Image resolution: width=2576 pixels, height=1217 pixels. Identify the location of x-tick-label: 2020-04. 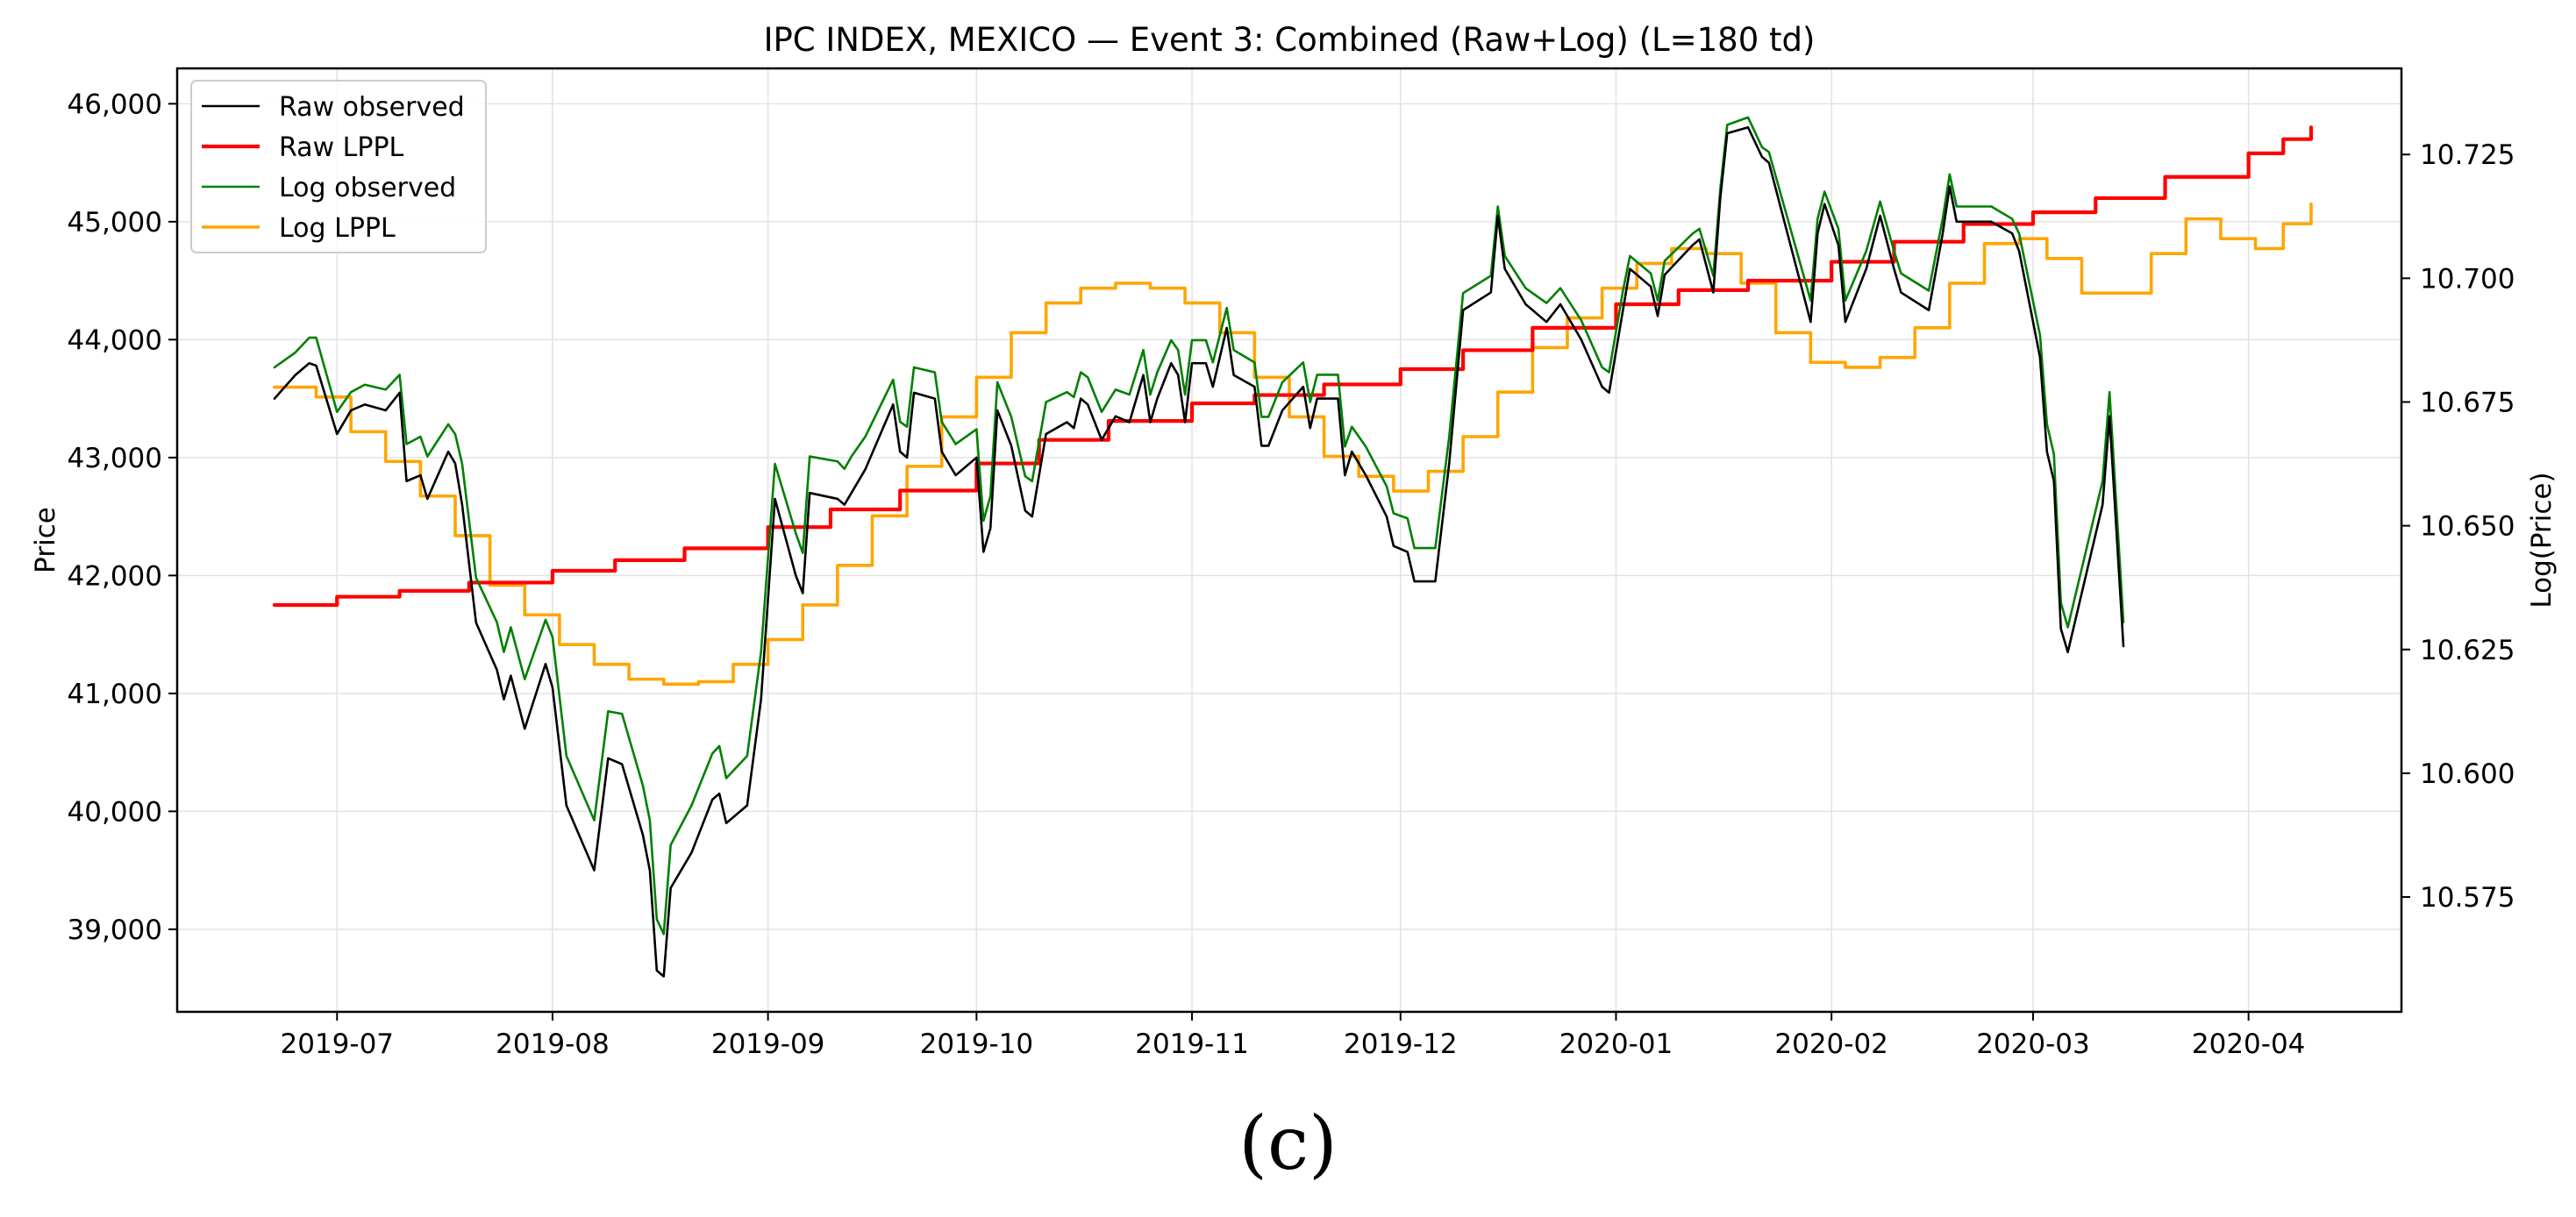
(2249, 1044).